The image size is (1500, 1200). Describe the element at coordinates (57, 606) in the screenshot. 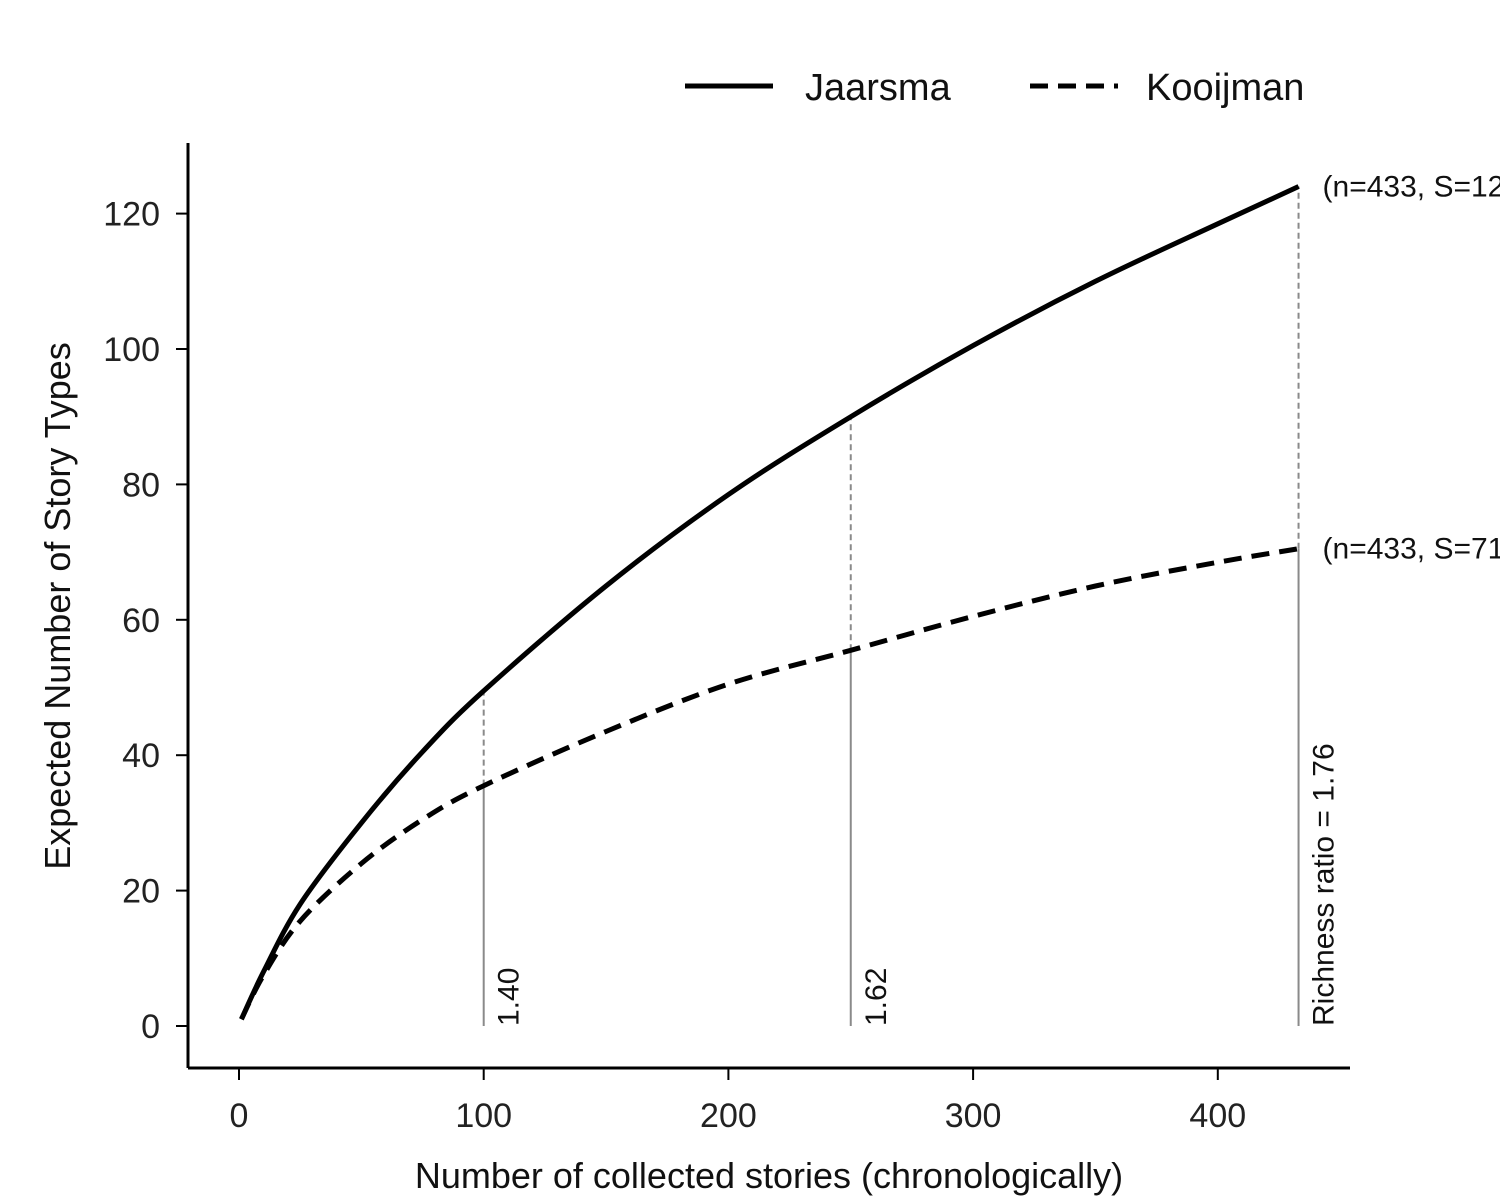

I see `y-axis-label: Expected Number of Story Types` at that location.